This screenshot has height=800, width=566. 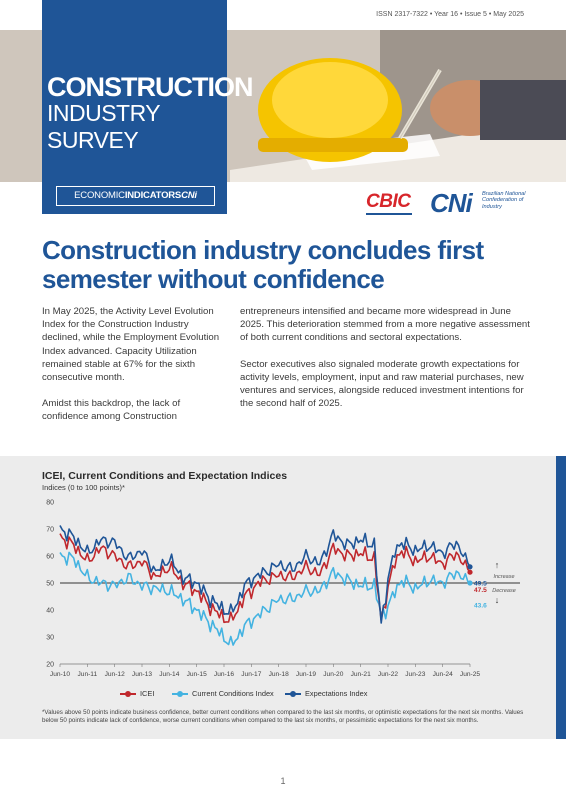 I want to click on cni-logo: CNi, so click(x=451, y=203).